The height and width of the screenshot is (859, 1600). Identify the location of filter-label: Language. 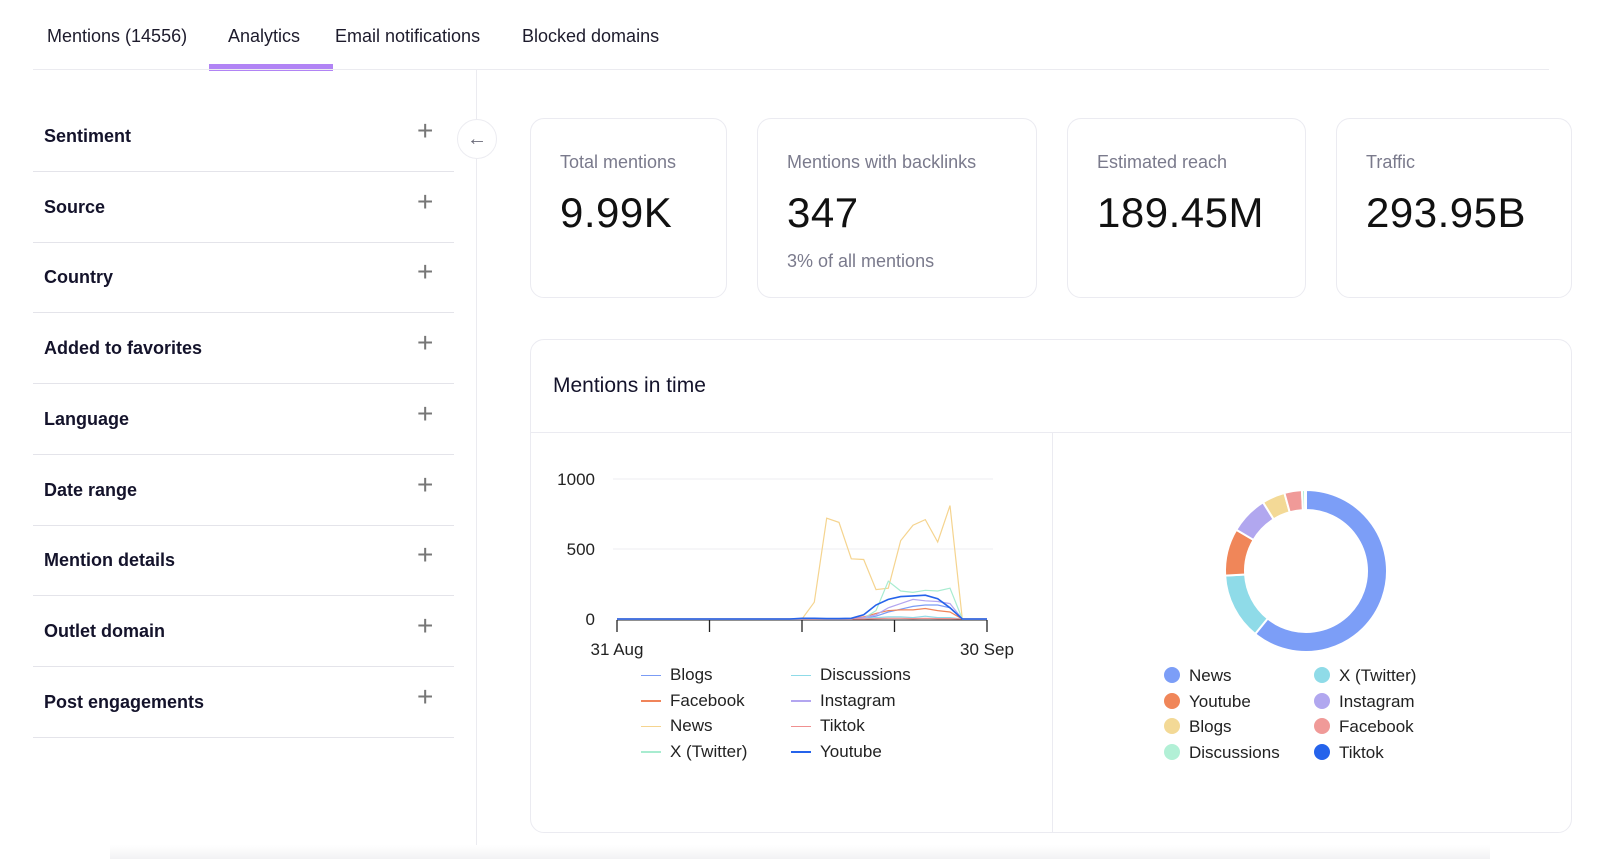
(87, 418).